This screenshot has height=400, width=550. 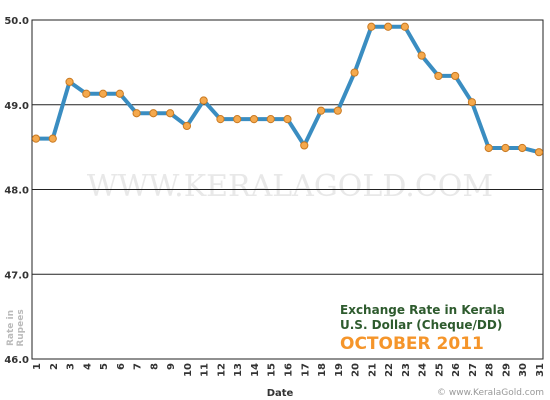 I want to click on x-tick-label: 10, so click(x=188, y=370).